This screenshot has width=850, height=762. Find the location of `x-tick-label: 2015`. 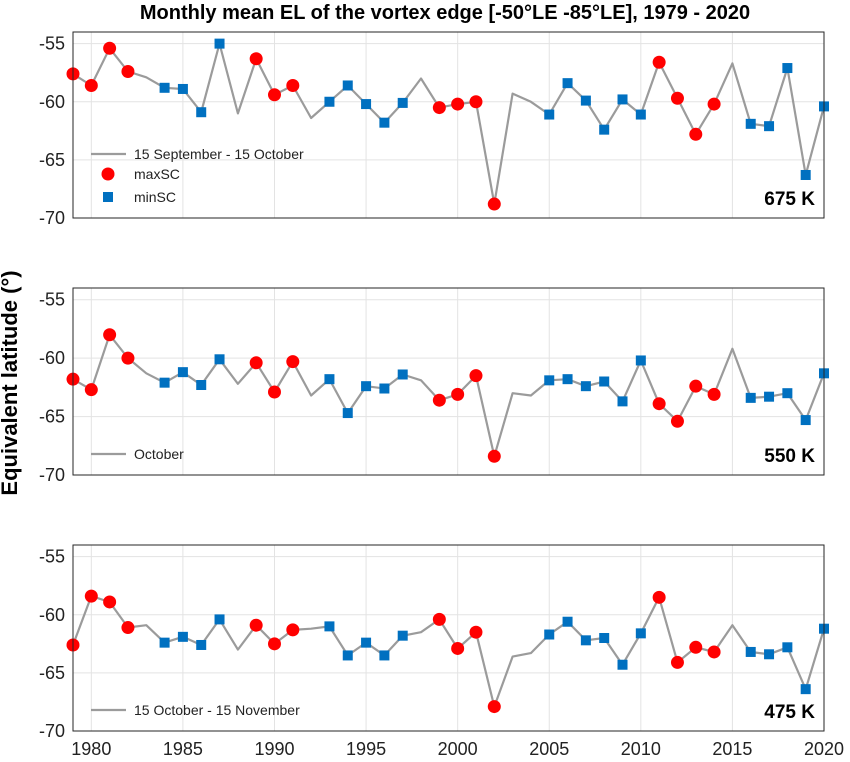

x-tick-label: 2015 is located at coordinates (732, 749).